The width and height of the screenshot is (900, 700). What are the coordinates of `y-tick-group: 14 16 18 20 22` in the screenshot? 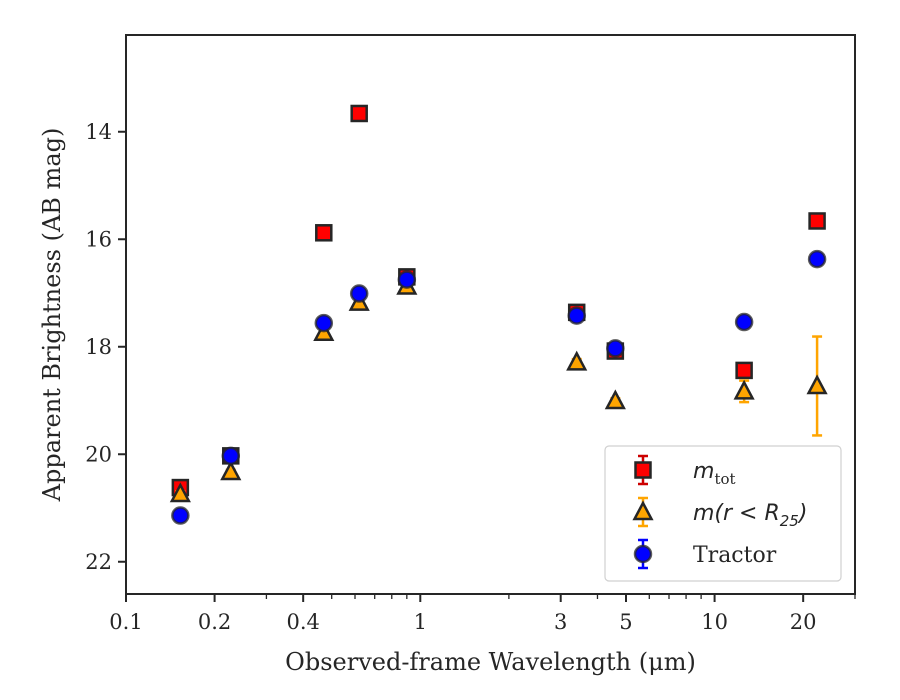 It's located at (105, 347).